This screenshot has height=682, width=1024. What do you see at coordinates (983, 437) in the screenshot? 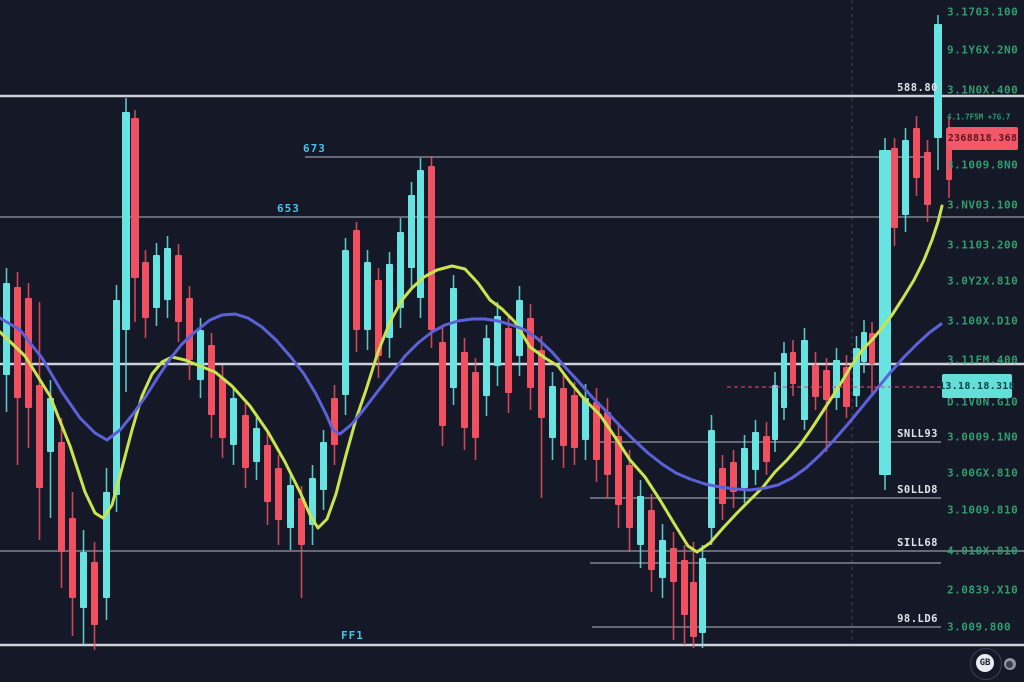
I see `price-axis-label: 3.0009.1N0` at bounding box center [983, 437].